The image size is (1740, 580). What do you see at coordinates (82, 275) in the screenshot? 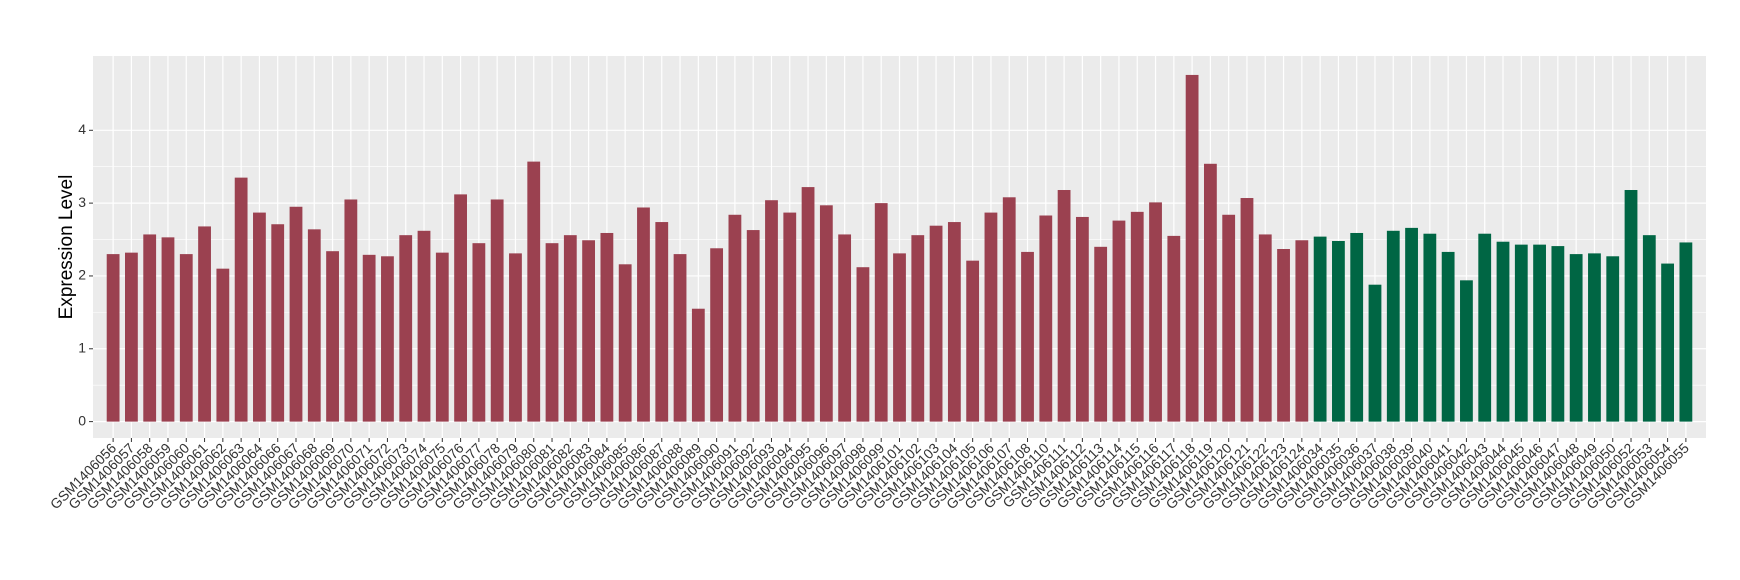
I see `y-tick-label: 2` at bounding box center [82, 275].